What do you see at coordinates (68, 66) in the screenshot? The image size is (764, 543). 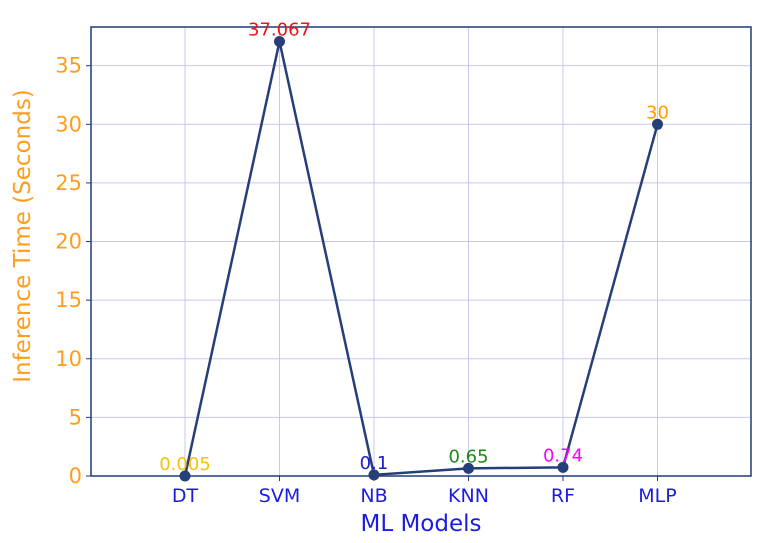 I see `y-tick-label: 35` at bounding box center [68, 66].